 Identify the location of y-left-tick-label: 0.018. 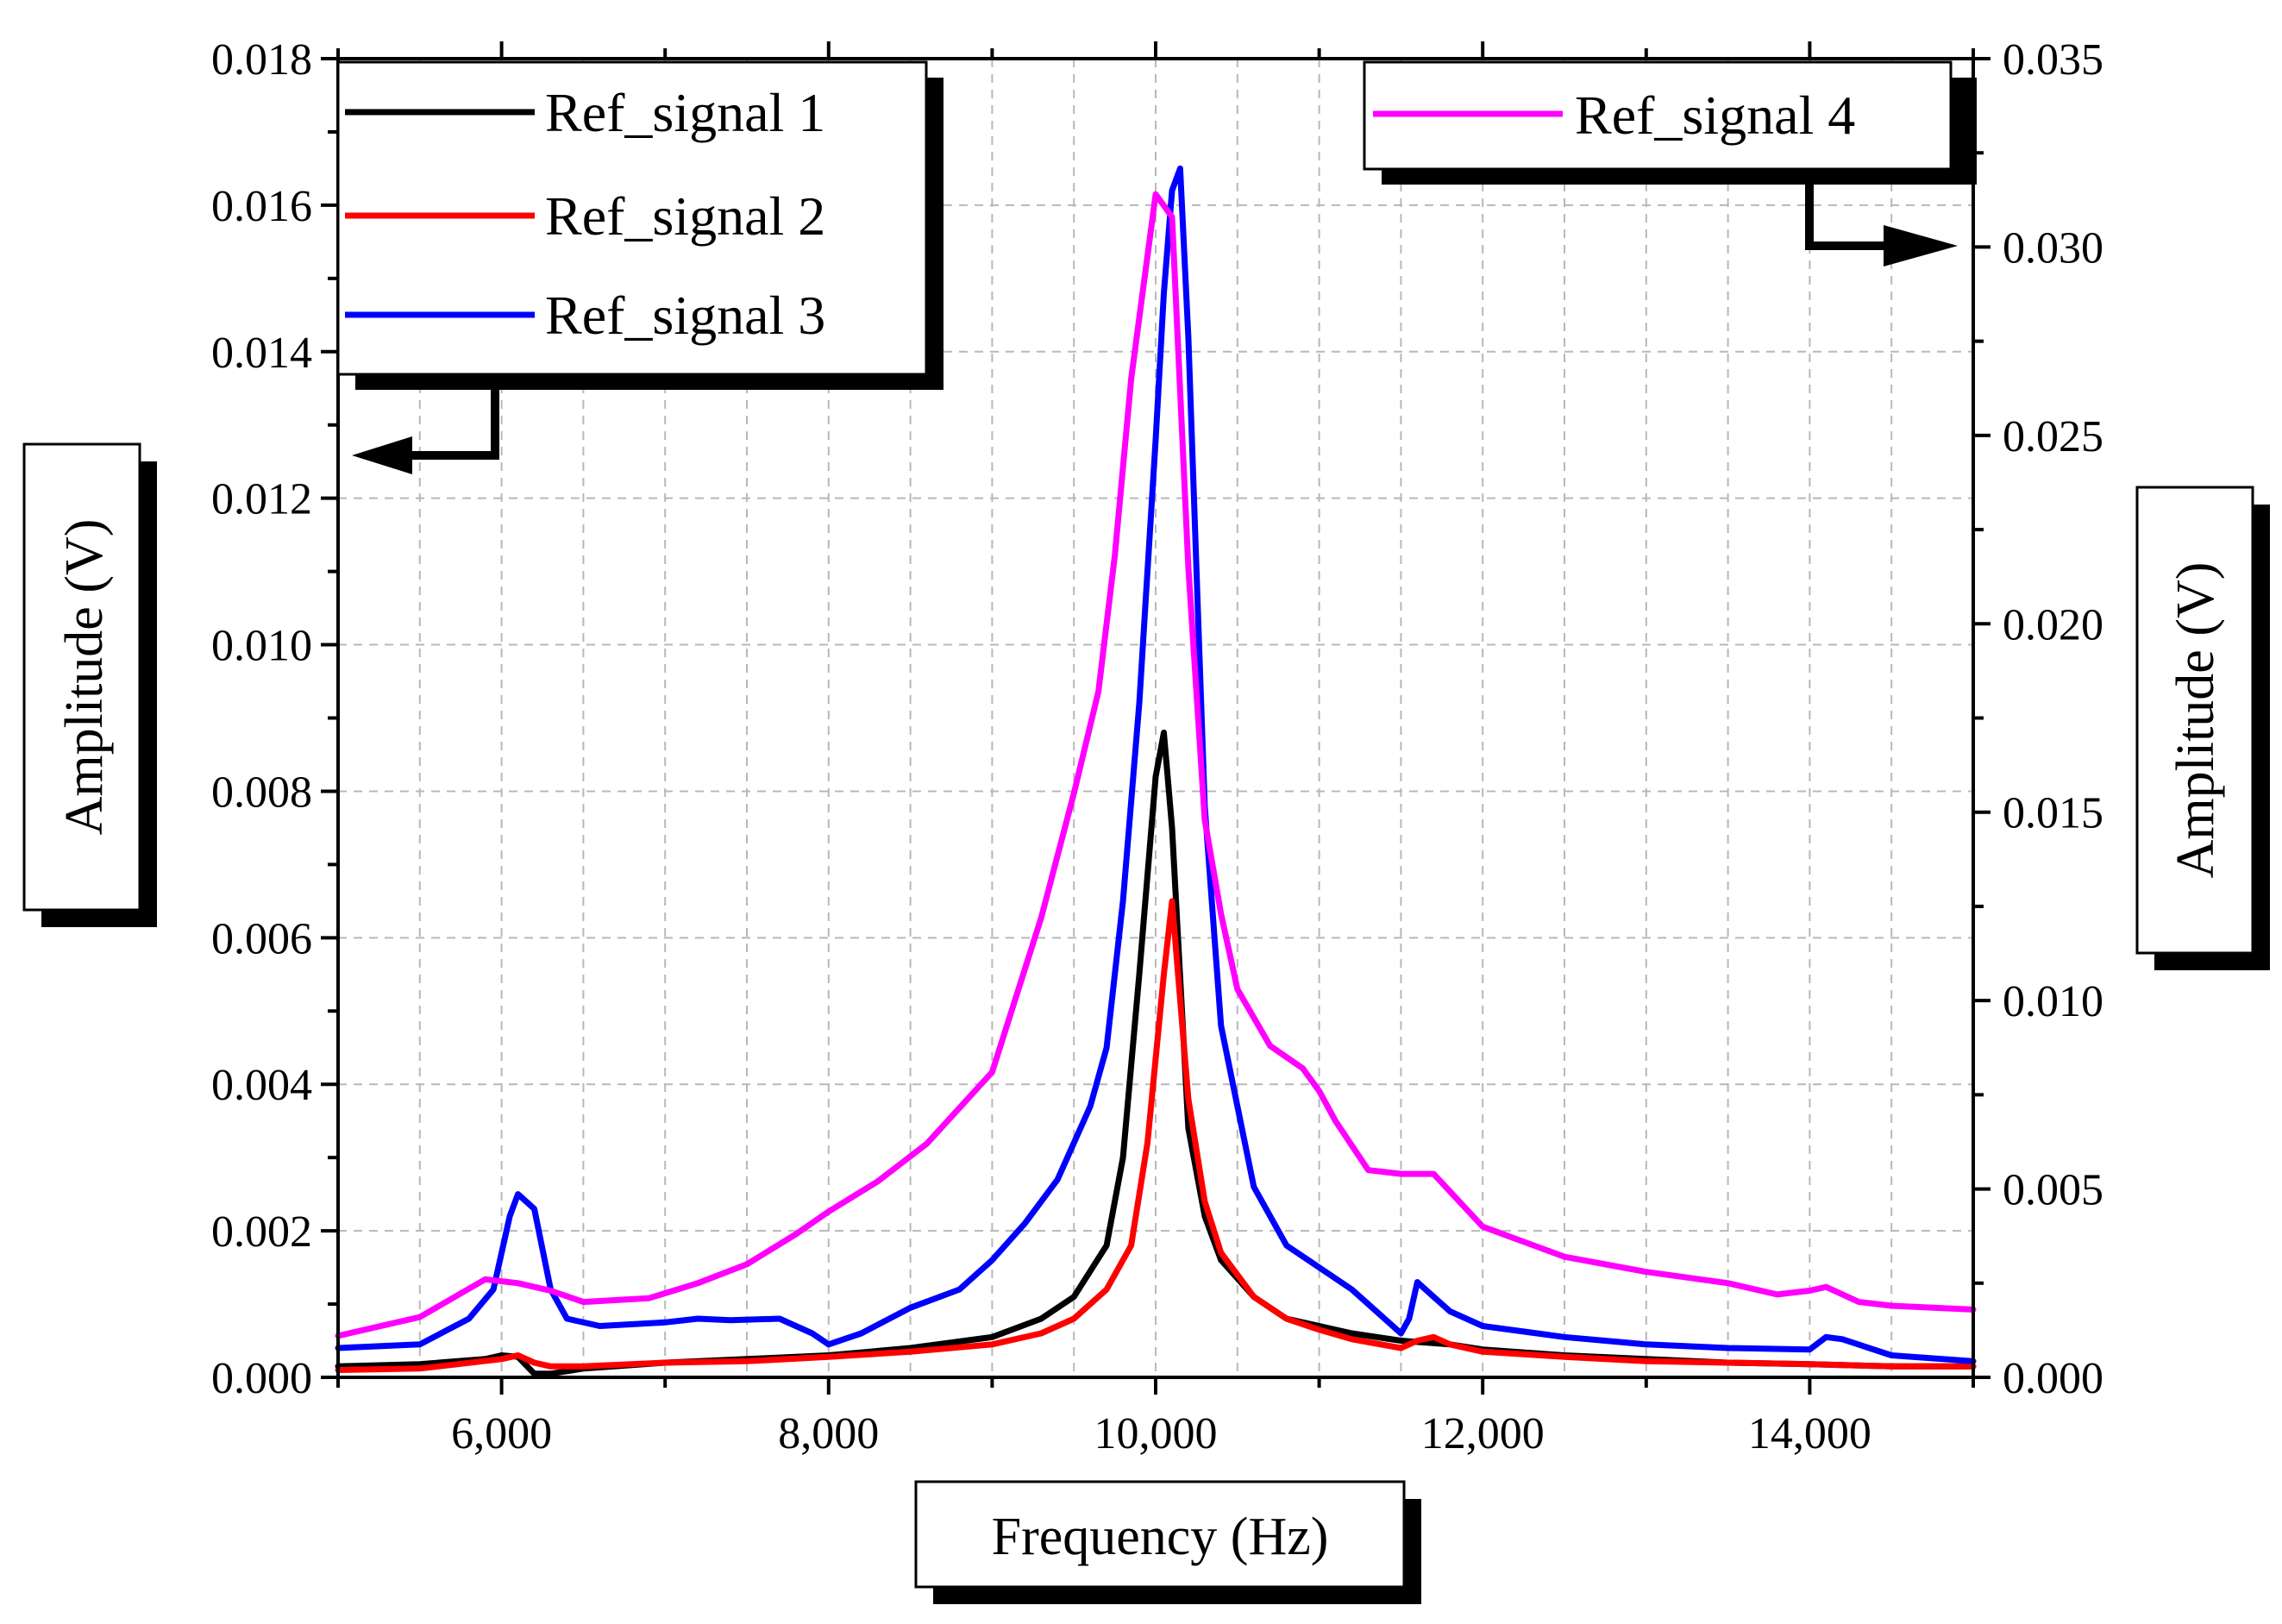
(261, 60).